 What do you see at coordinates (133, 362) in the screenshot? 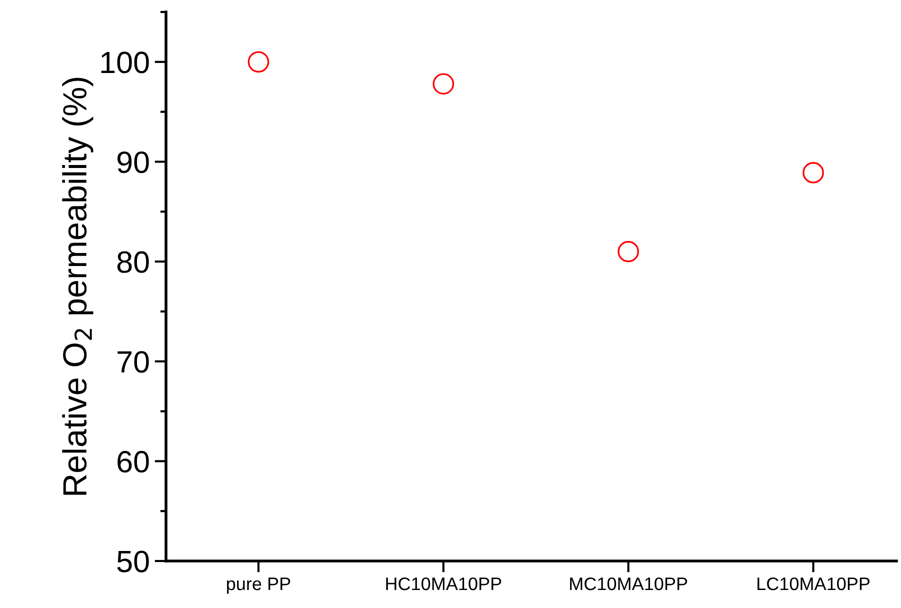
I see `y-tick-label: 70` at bounding box center [133, 362].